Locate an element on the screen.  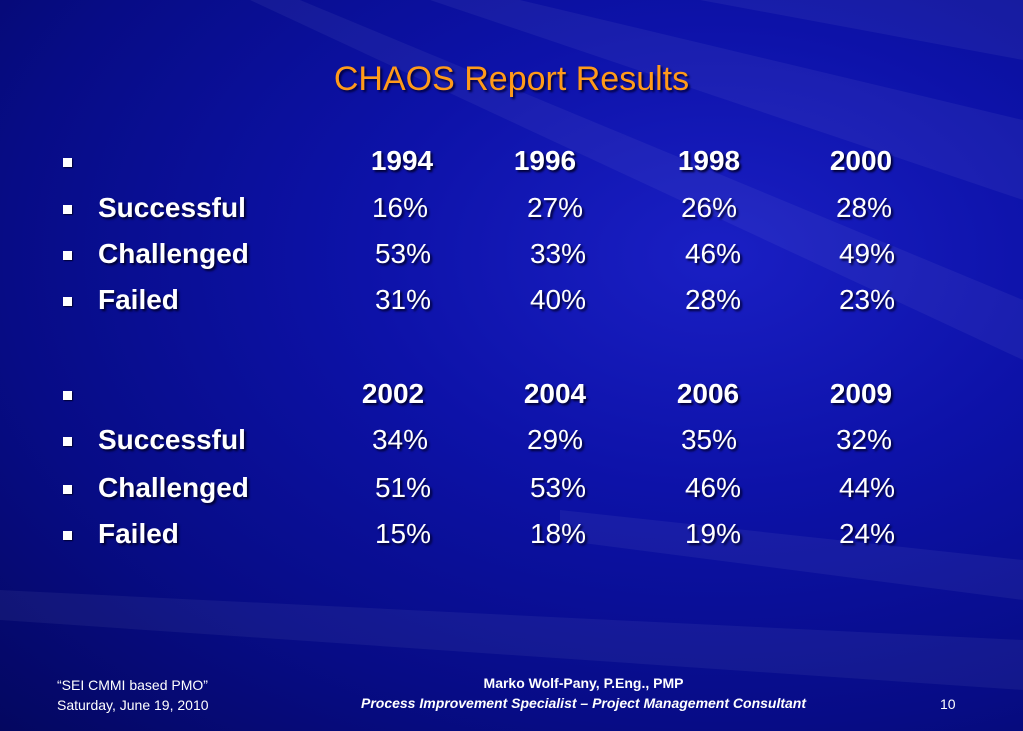
year-header: 1998 is located at coordinates (709, 160).